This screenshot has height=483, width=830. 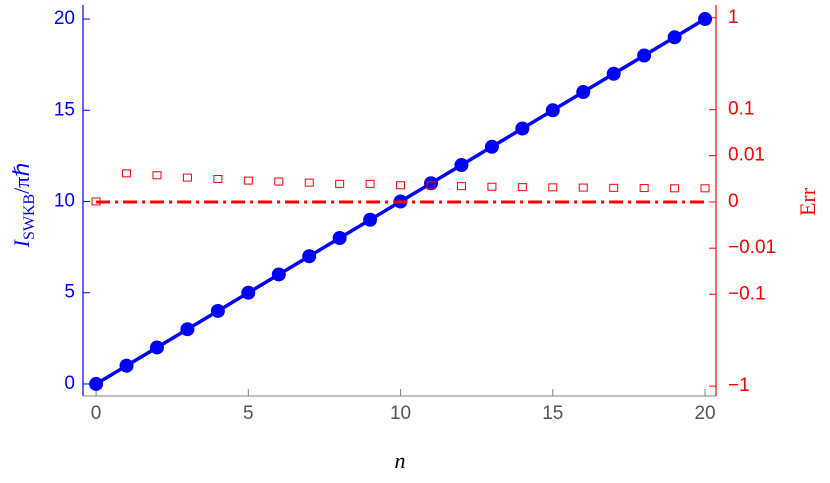 What do you see at coordinates (248, 413) in the screenshot?
I see `x-tick-label: 5` at bounding box center [248, 413].